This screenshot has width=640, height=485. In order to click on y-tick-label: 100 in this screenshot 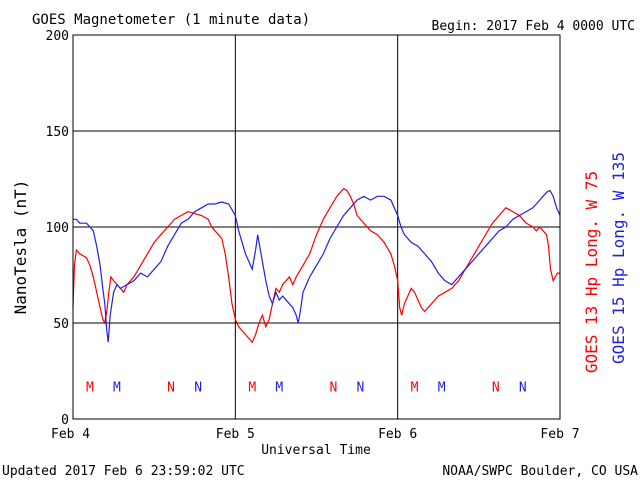, I will do `click(57, 228)`.